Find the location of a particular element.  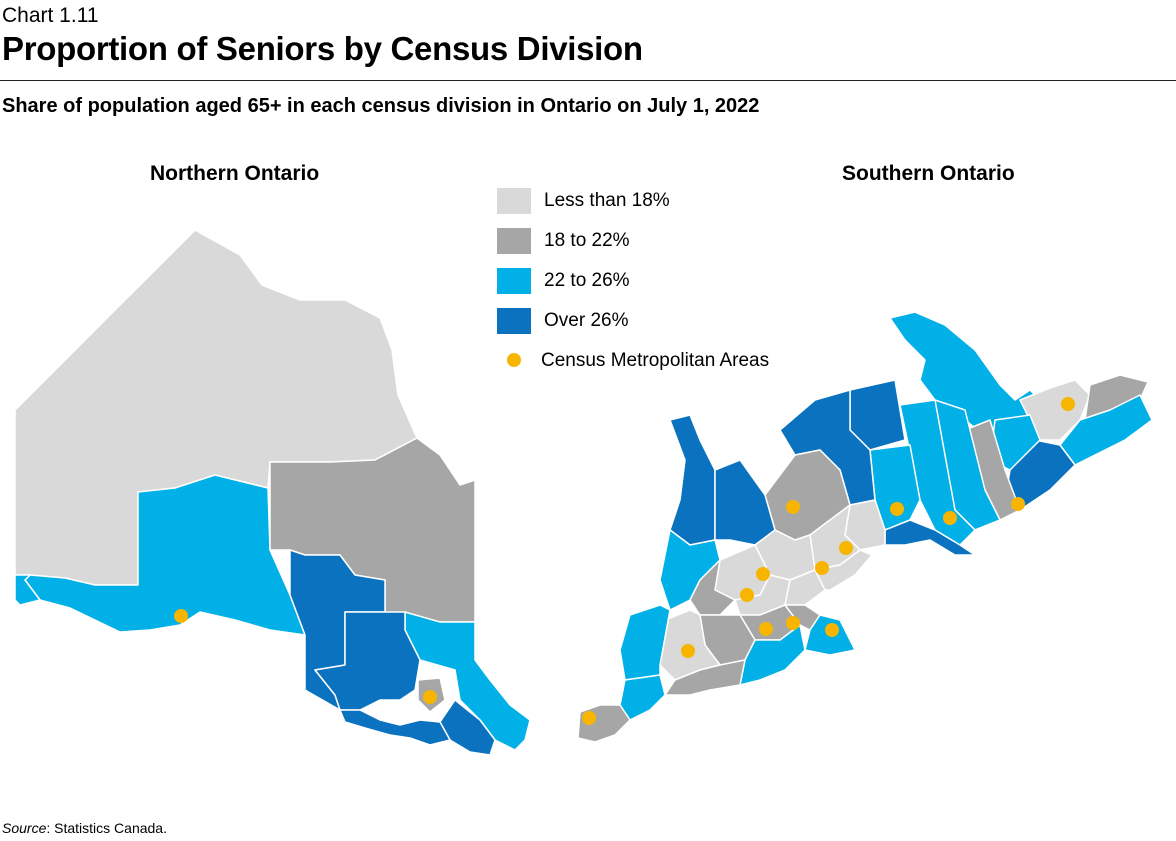

cma-dot-barrie is located at coordinates (793, 507).